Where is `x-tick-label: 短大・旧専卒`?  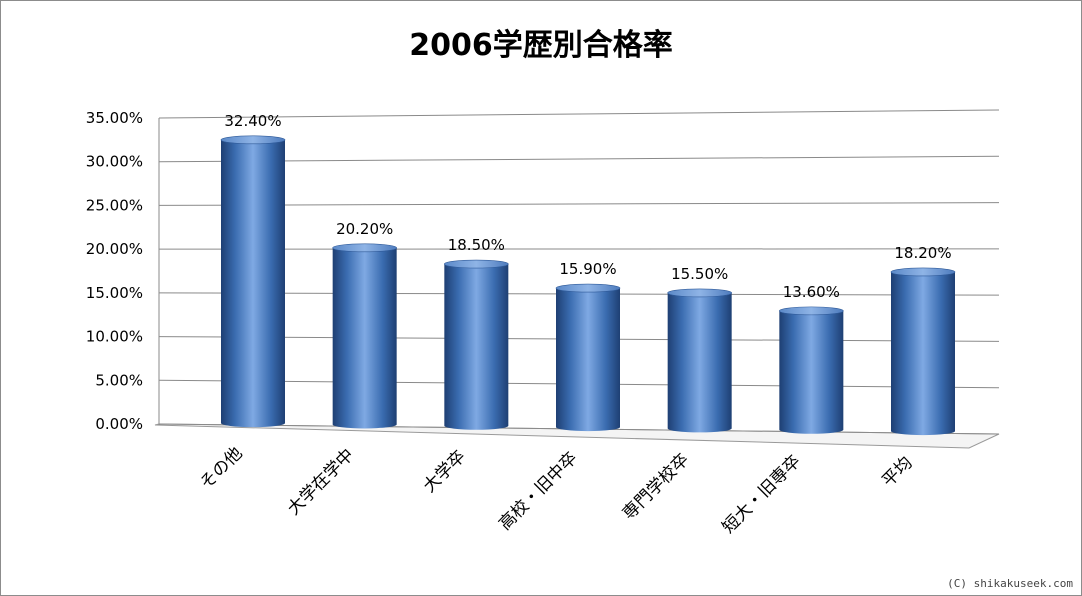 x-tick-label: 短大・旧専卒 is located at coordinates (762, 494).